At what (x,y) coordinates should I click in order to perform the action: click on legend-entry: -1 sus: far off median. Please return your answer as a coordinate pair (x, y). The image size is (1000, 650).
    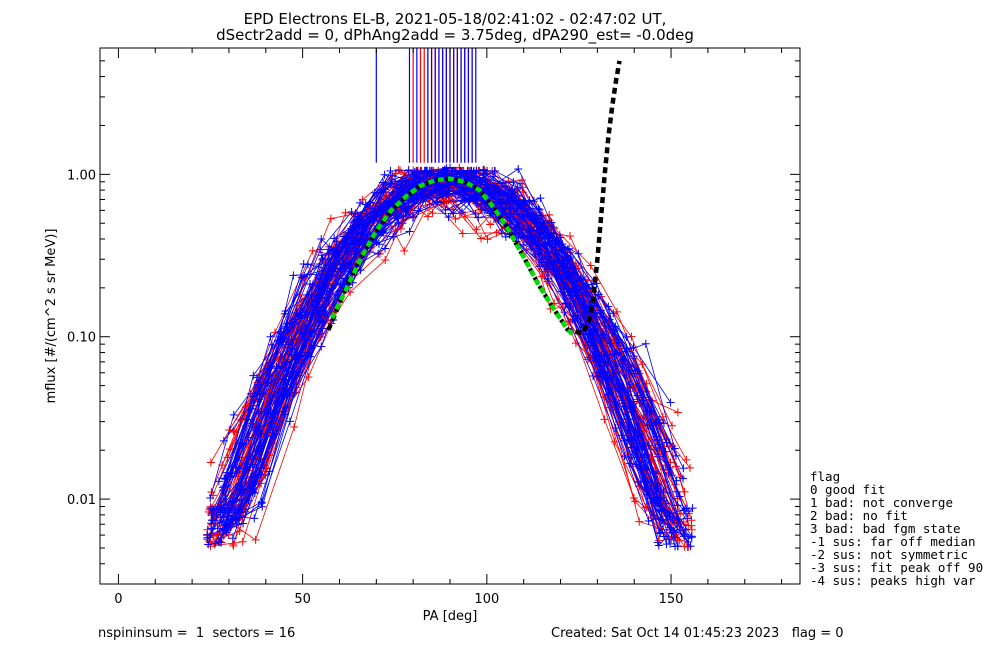
    Looking at the image, I should click on (893, 541).